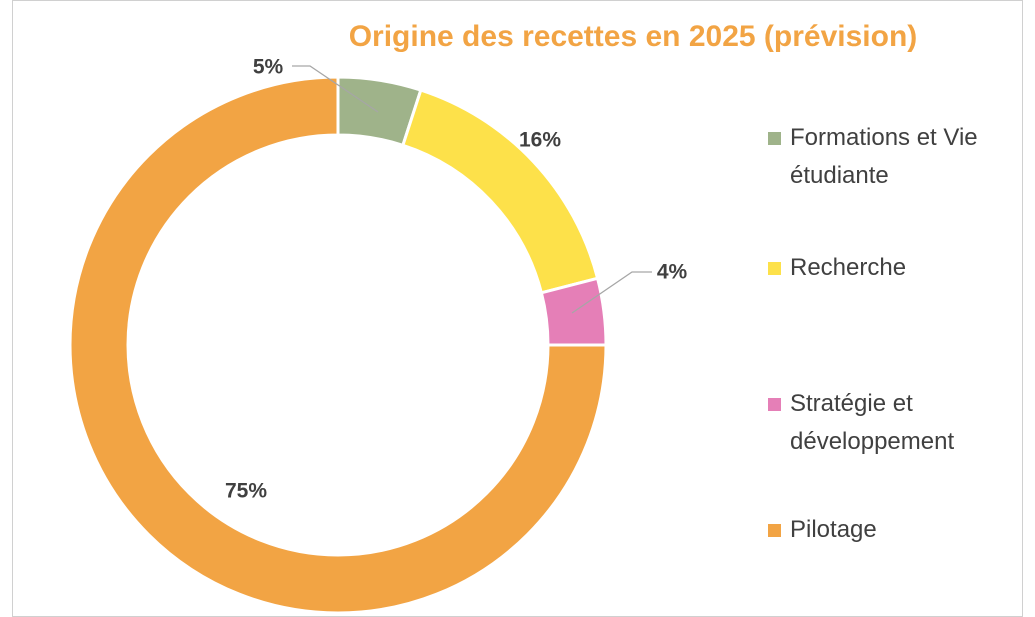  What do you see at coordinates (888, 530) in the screenshot?
I see `legend-entry: Pilotage` at bounding box center [888, 530].